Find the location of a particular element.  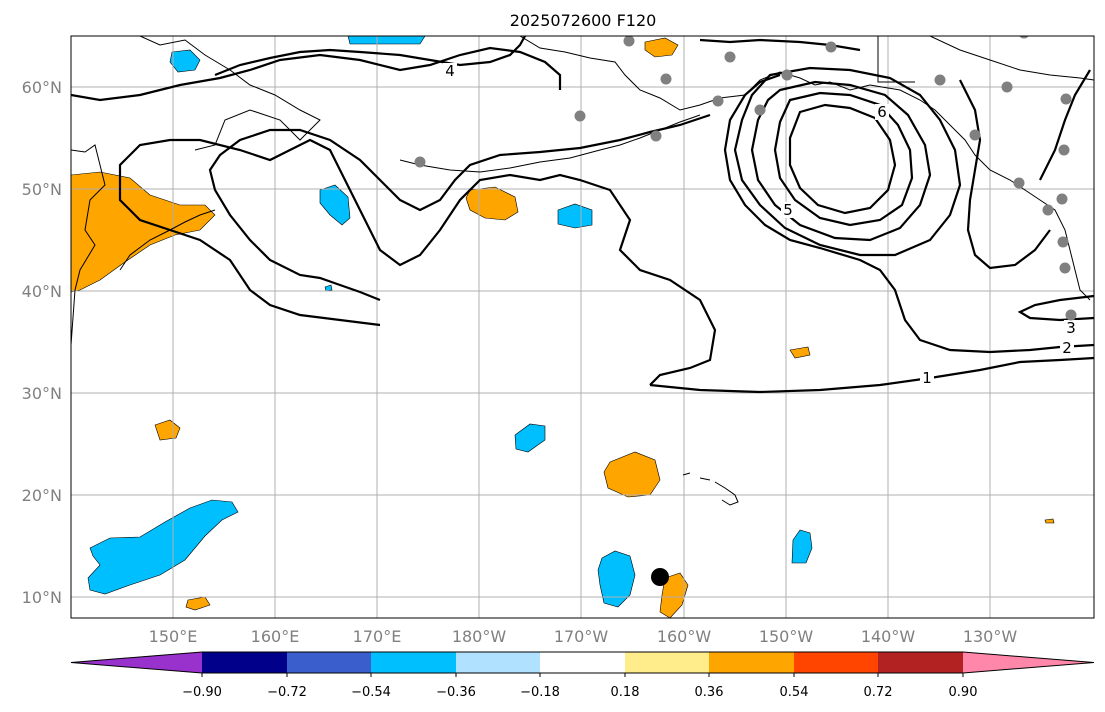

anomaly-region-kamchatka is located at coordinates (143, 232).